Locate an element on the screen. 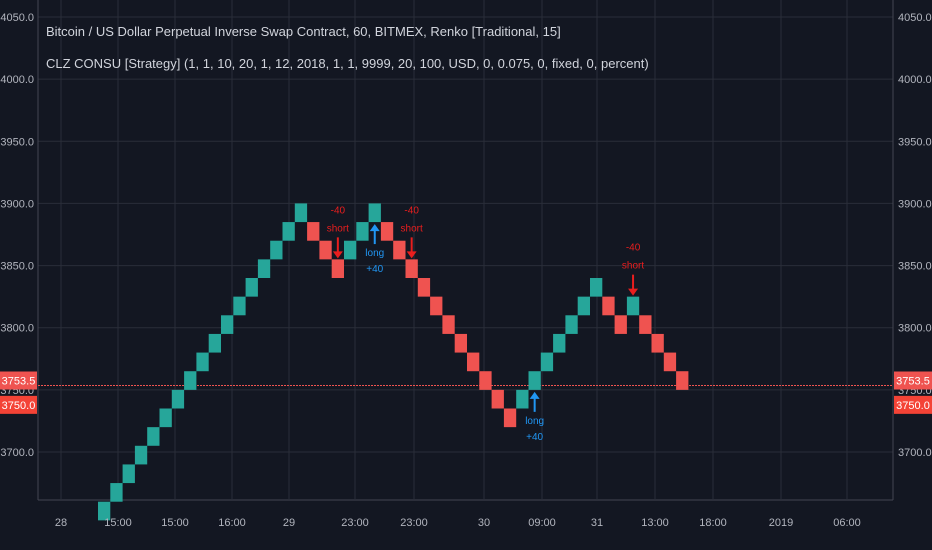 The height and width of the screenshot is (550, 932). price-badges: 3753.5 3750.0 3753.5 3750.0 is located at coordinates (466, 392).